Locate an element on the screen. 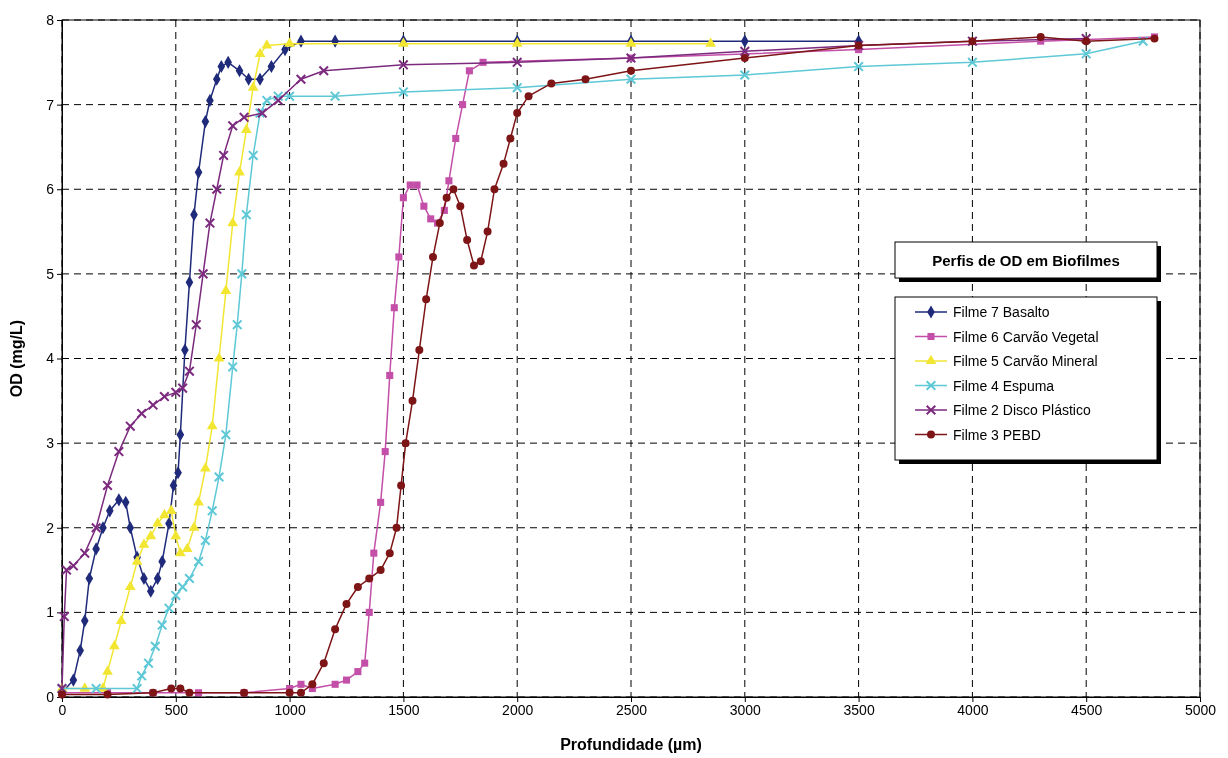  x-tick-label: 4500 is located at coordinates (1087, 709).